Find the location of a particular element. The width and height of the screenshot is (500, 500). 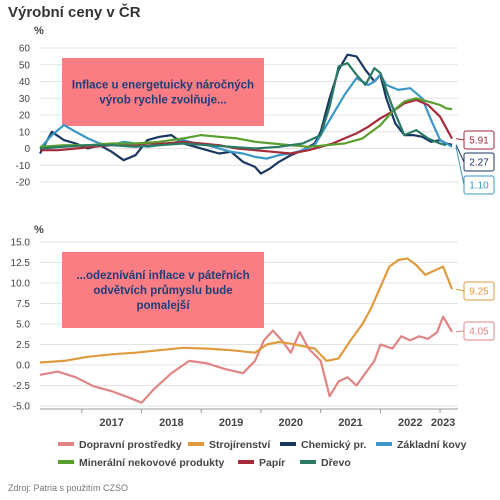

end-label-value: 4.05 is located at coordinates (479, 332).